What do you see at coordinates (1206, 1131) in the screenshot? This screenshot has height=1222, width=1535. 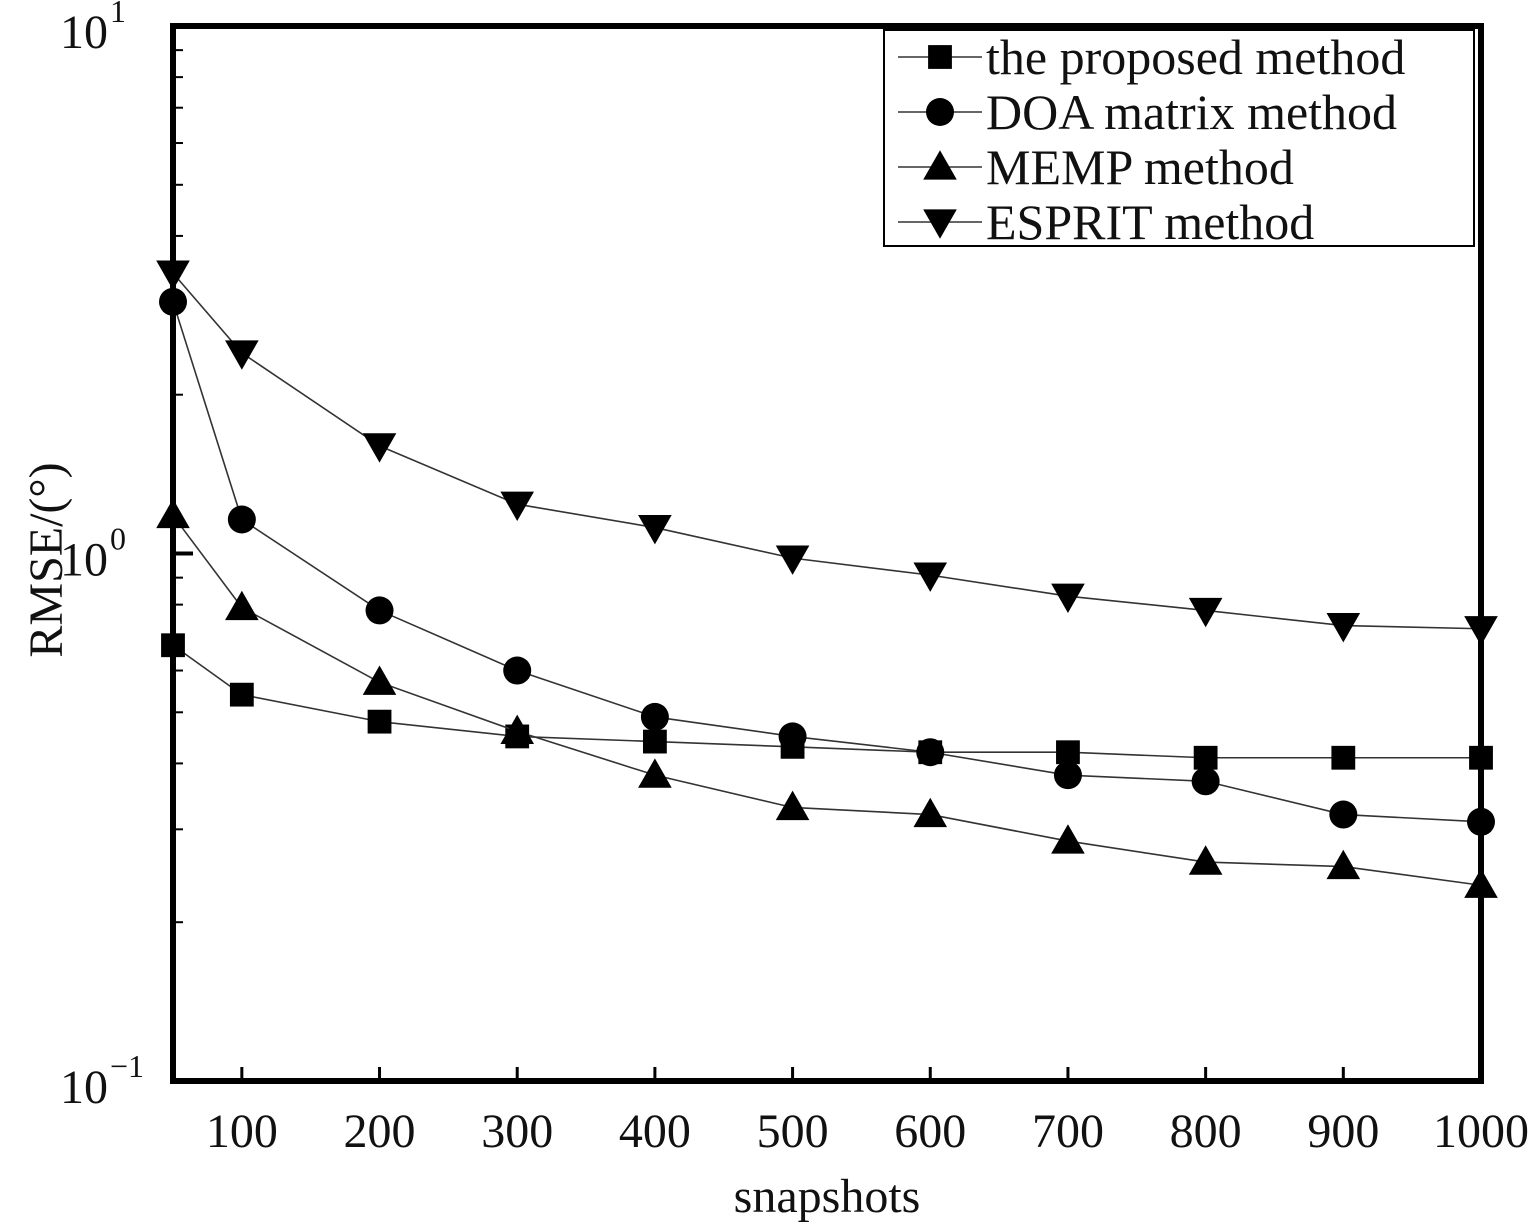 I see `x-tick-label: 800` at bounding box center [1206, 1131].